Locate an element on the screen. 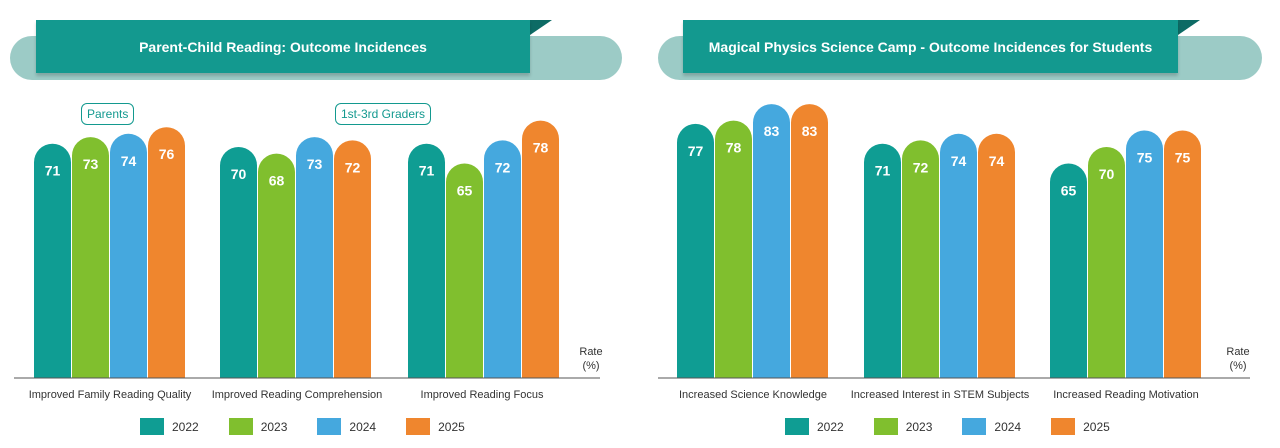 Image resolution: width=1280 pixels, height=448 pixels. data-label-2022-2: 65 is located at coordinates (1069, 191).